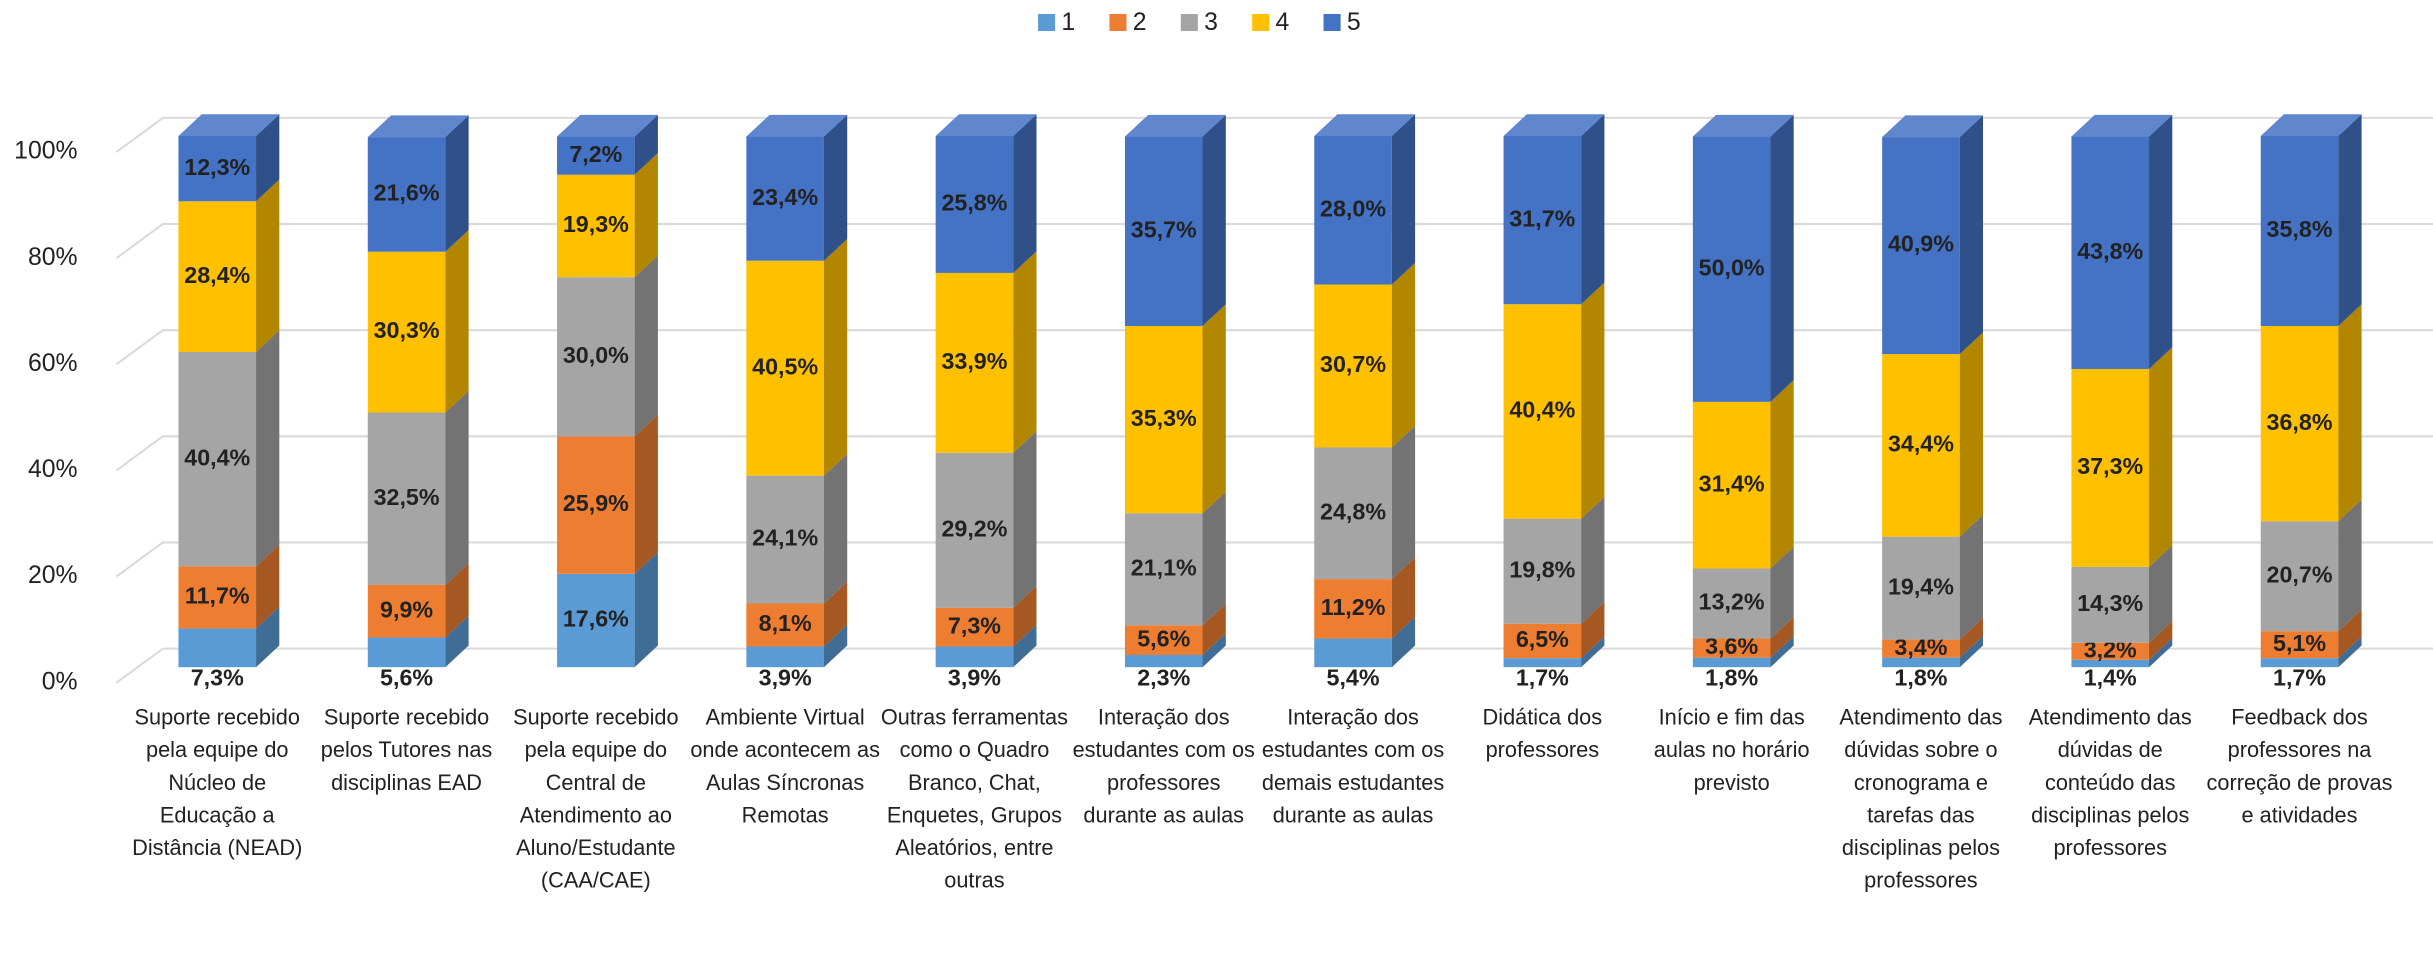 The height and width of the screenshot is (967, 2433). Describe the element at coordinates (1354, 22) in the screenshot. I see `legend-label: 5` at that location.